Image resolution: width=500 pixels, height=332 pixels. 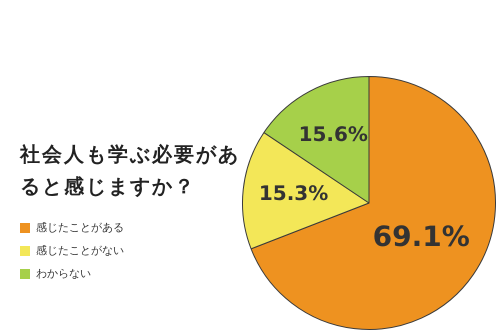 What do you see at coordinates (421, 236) in the screenshot?
I see `data-label: 69.1%` at bounding box center [421, 236].